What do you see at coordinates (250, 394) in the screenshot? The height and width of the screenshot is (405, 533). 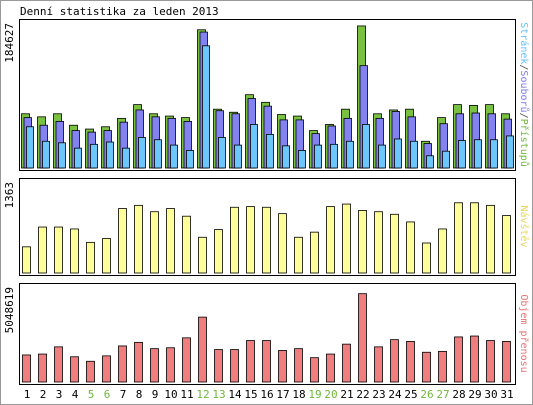 I see `x-tick-label-15: 15` at bounding box center [250, 394].